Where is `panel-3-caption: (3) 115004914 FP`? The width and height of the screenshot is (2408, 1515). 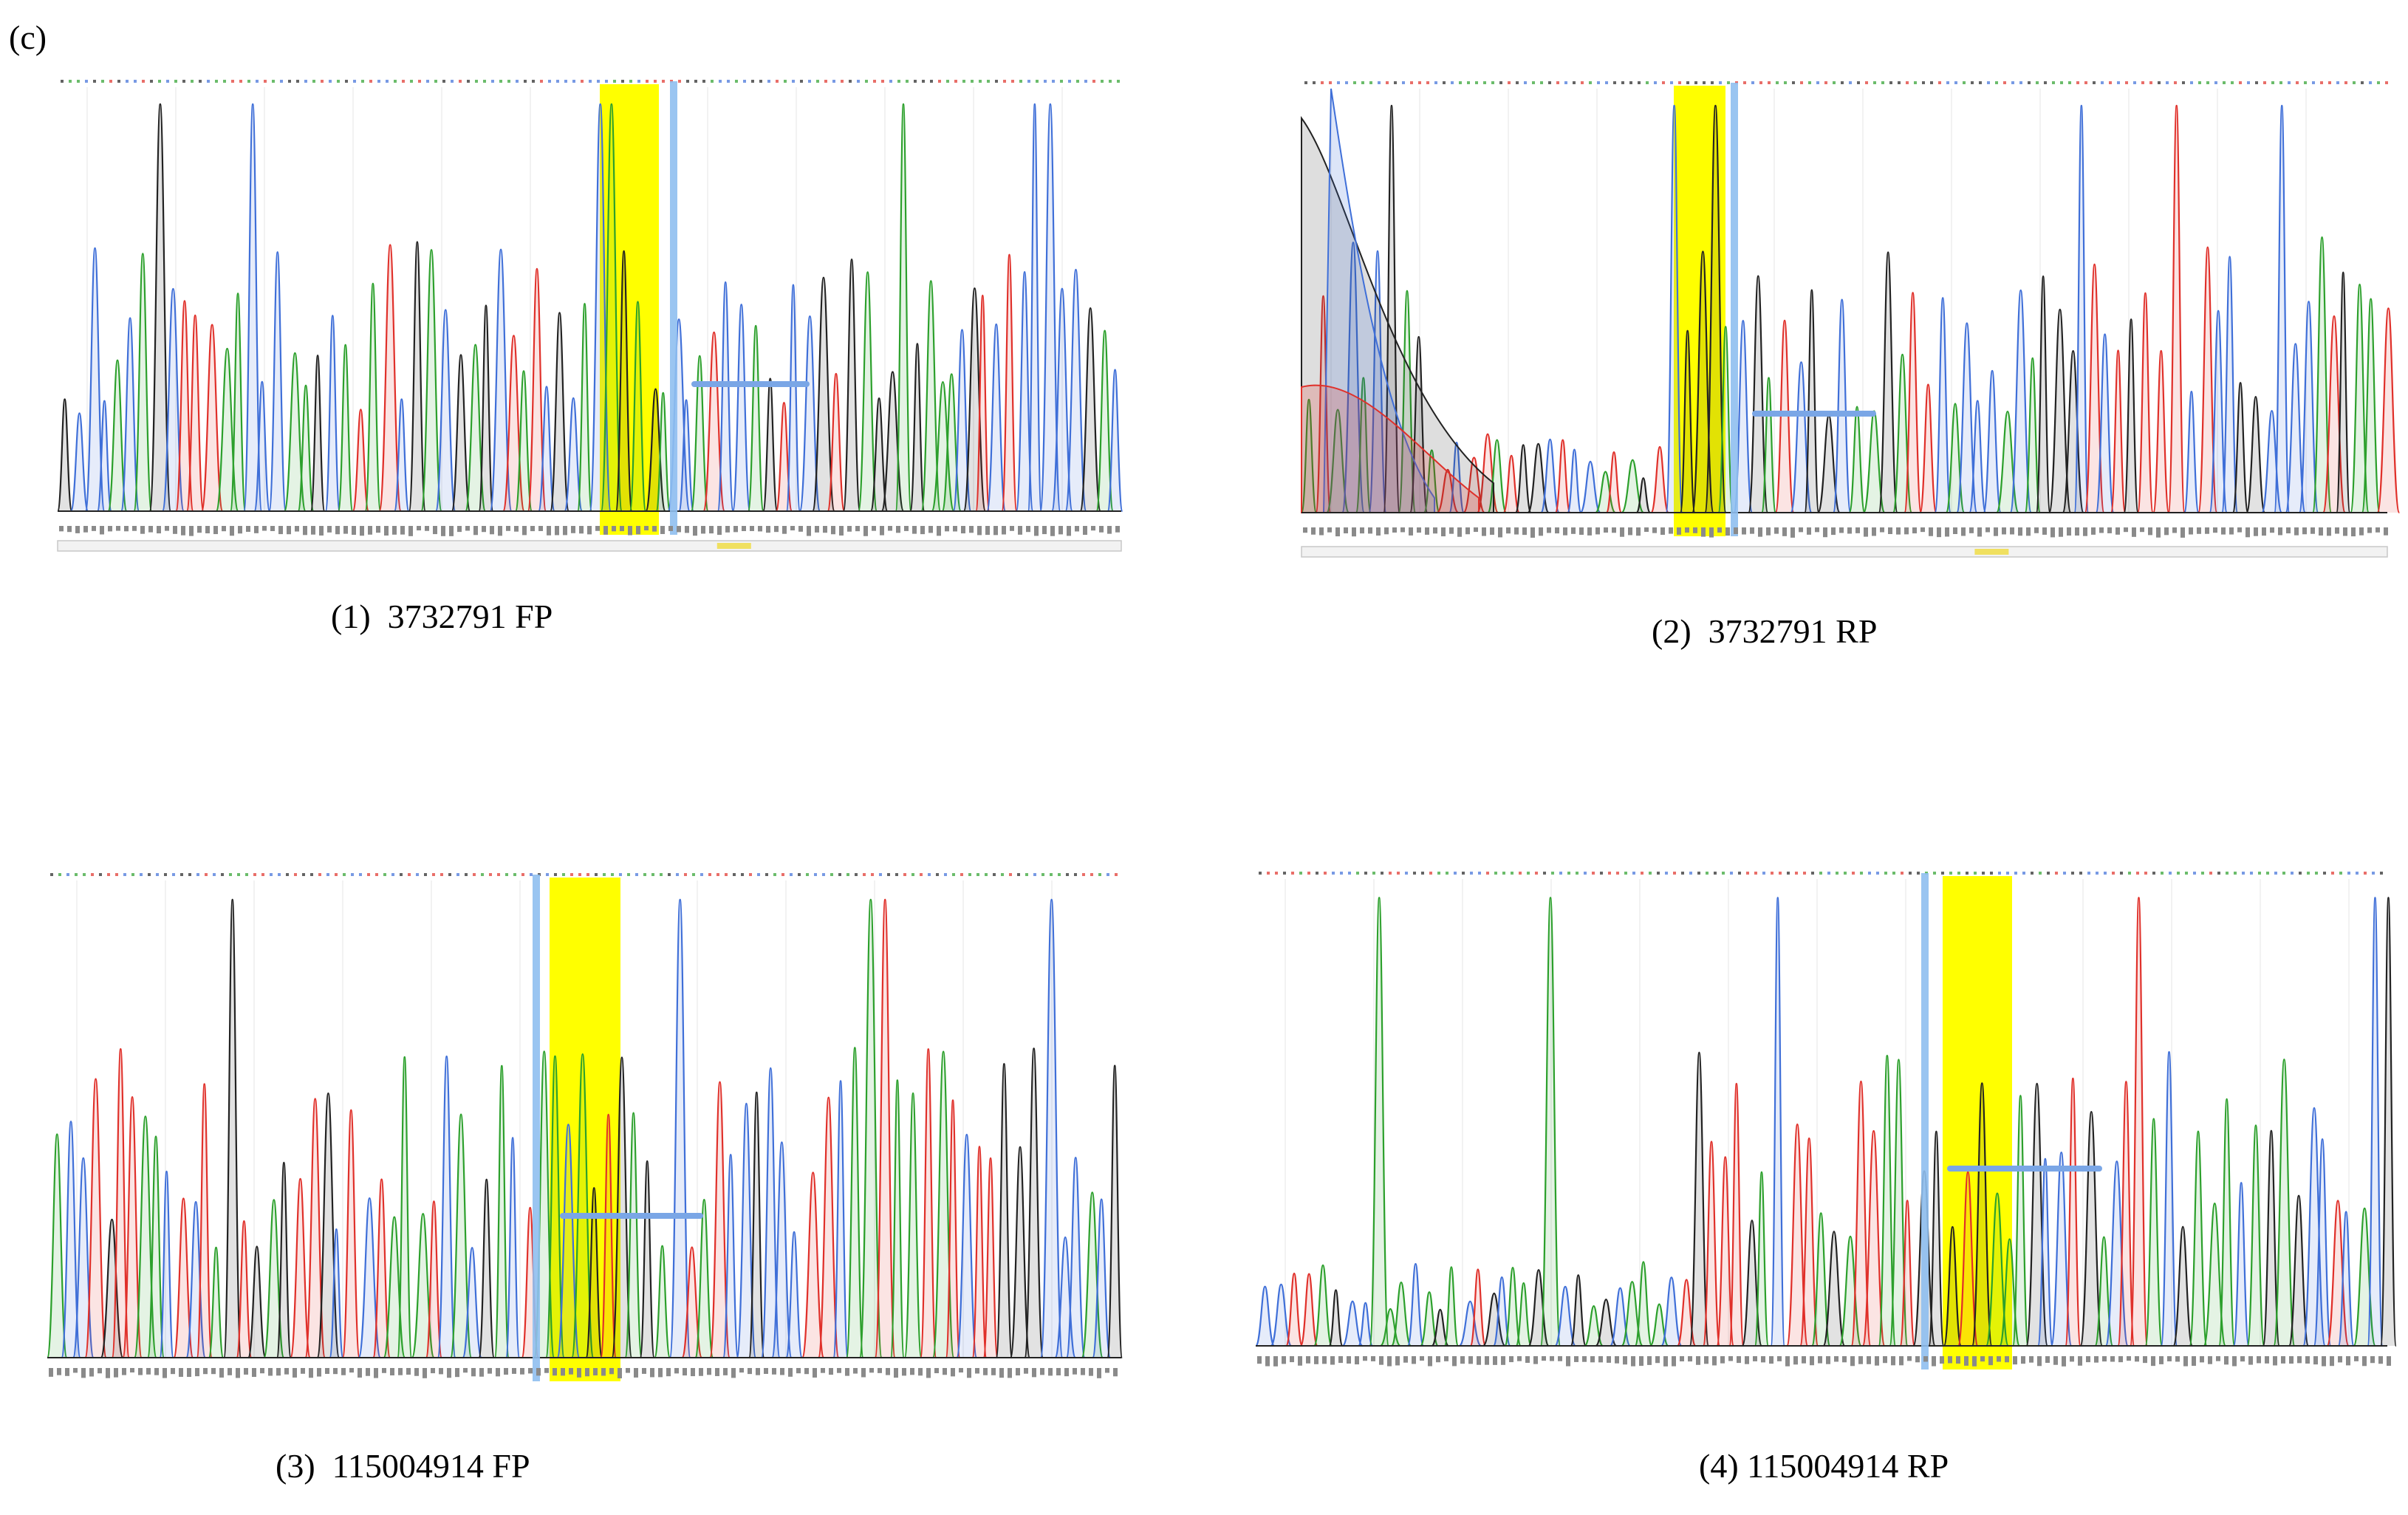 panel-3-caption: (3) 115004914 FP is located at coordinates (403, 1466).